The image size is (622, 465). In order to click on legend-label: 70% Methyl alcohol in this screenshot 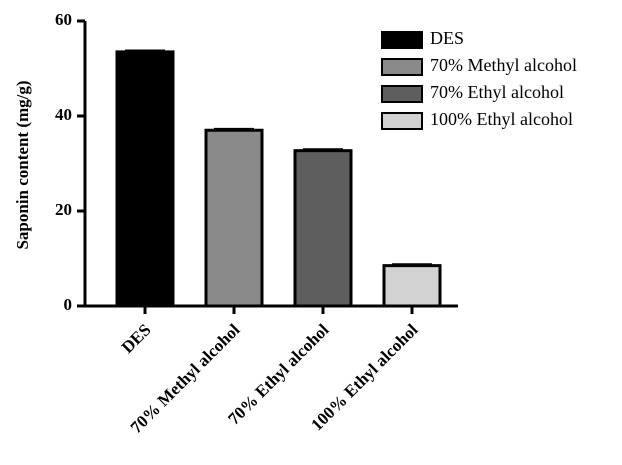, I will do `click(503, 65)`.